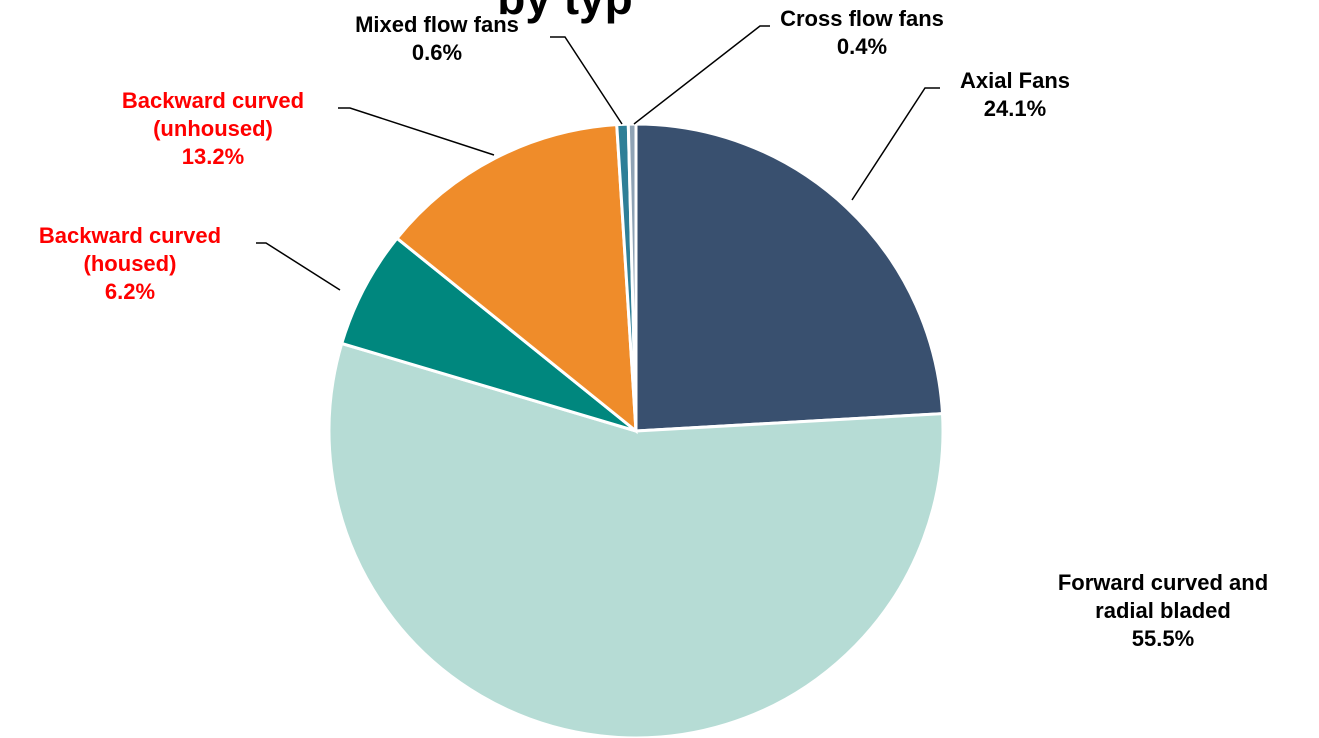 Image resolution: width=1319 pixels, height=738 pixels. What do you see at coordinates (437, 52) in the screenshot?
I see `slice-percent: 0.6%` at bounding box center [437, 52].